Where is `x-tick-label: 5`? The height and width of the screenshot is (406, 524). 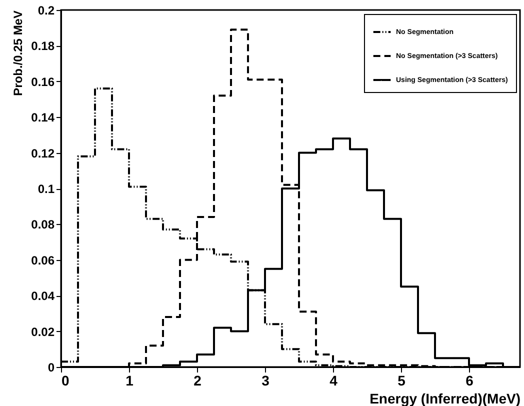
x-tick-label: 5 is located at coordinates (402, 380).